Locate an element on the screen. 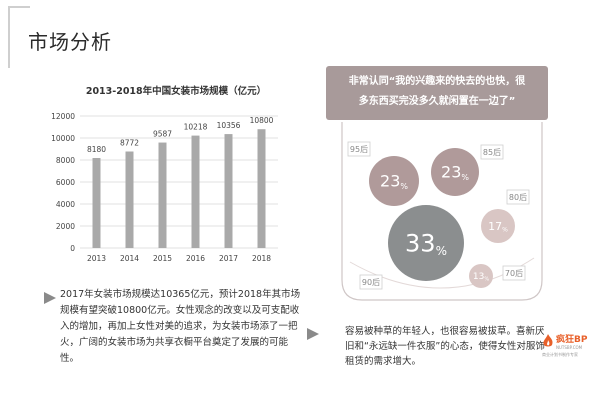 The image size is (600, 400). page-title: 市场分析 is located at coordinates (70, 42).